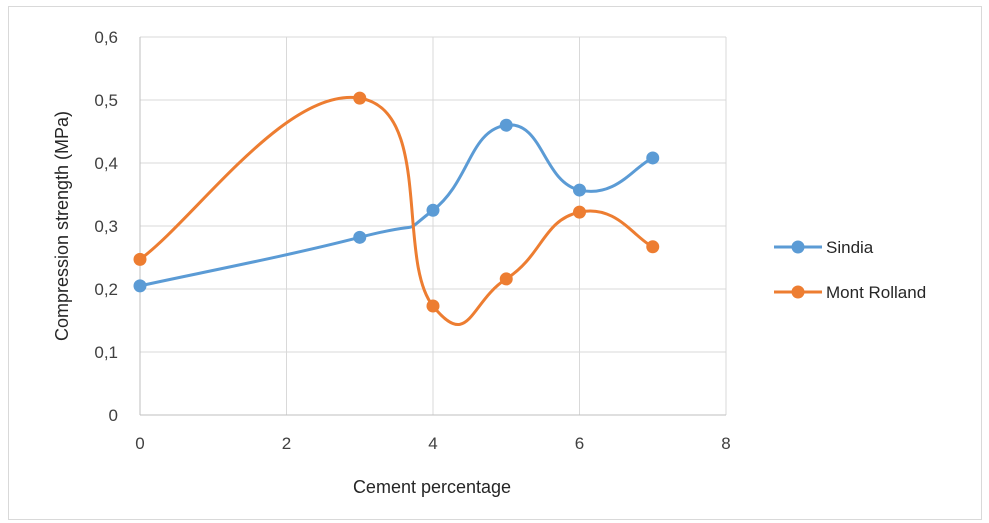  Describe the element at coordinates (62, 226) in the screenshot. I see `y-axis-title: Compression strength (MPa)` at that location.